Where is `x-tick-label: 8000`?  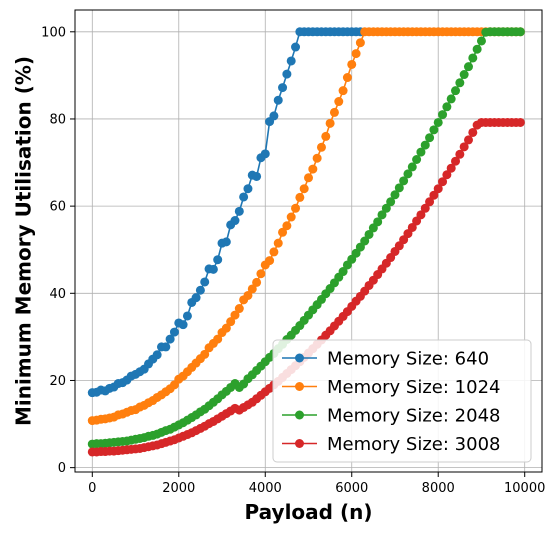 x-tick-label: 8000 is located at coordinates (438, 488).